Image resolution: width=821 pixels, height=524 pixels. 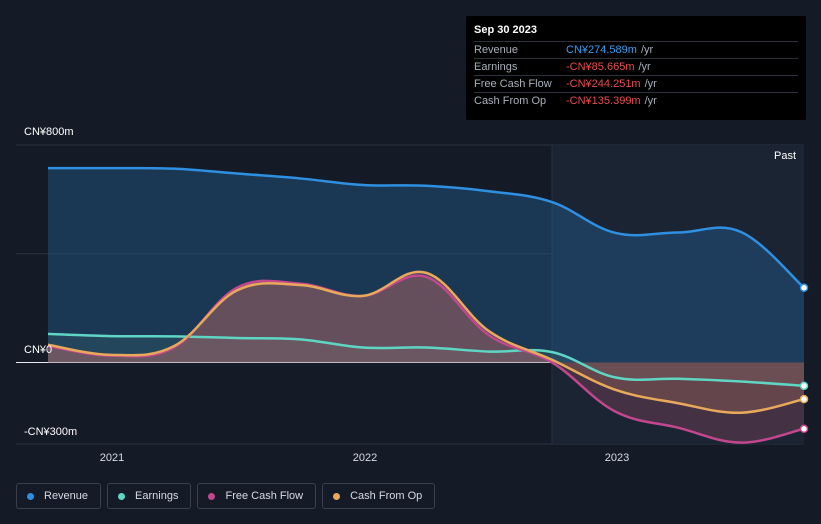 What do you see at coordinates (804, 399) in the screenshot?
I see `cfo-endpoint` at bounding box center [804, 399].